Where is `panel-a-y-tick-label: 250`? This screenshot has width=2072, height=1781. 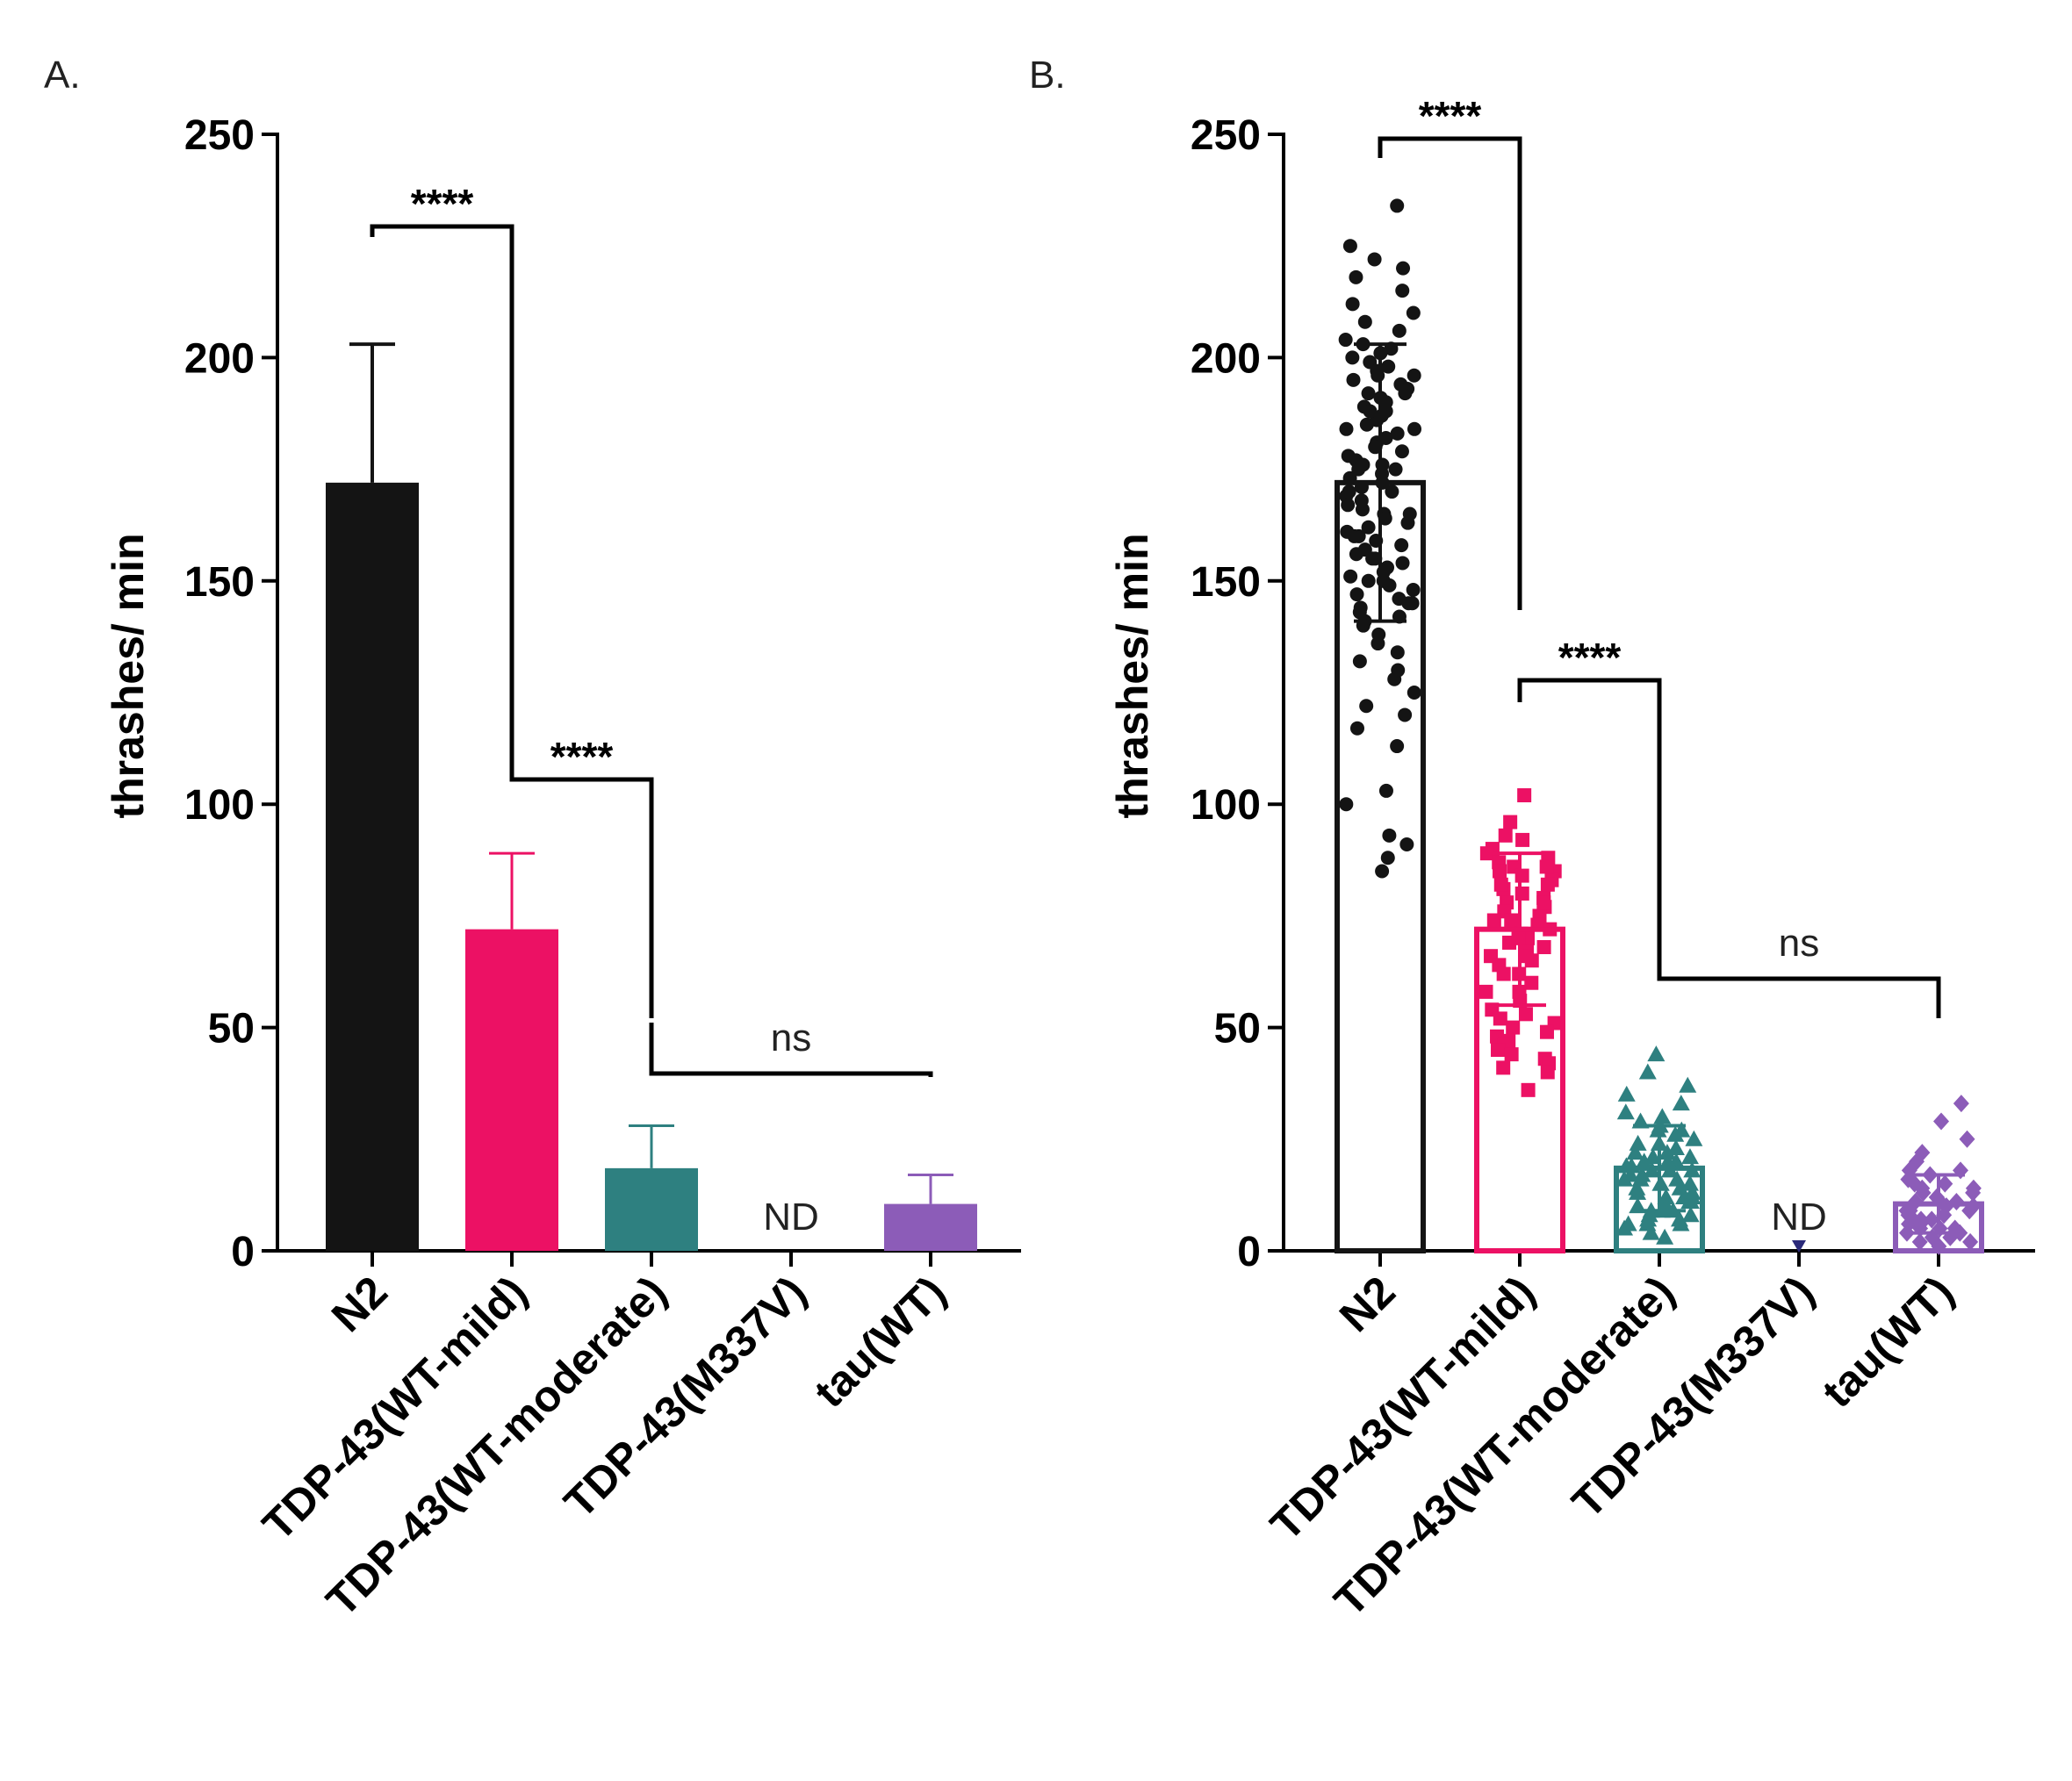
panel-a-y-tick-label: 250 is located at coordinates (219, 135).